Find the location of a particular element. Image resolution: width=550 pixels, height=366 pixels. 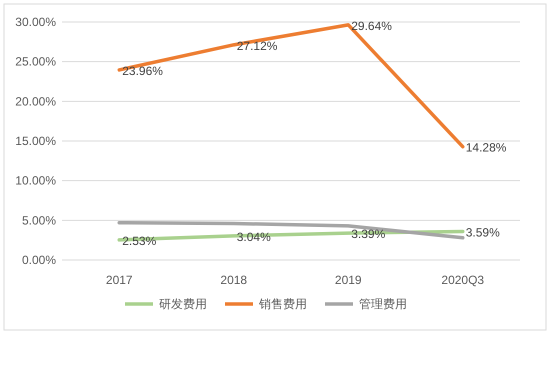

data-label: 29.64% is located at coordinates (371, 25).